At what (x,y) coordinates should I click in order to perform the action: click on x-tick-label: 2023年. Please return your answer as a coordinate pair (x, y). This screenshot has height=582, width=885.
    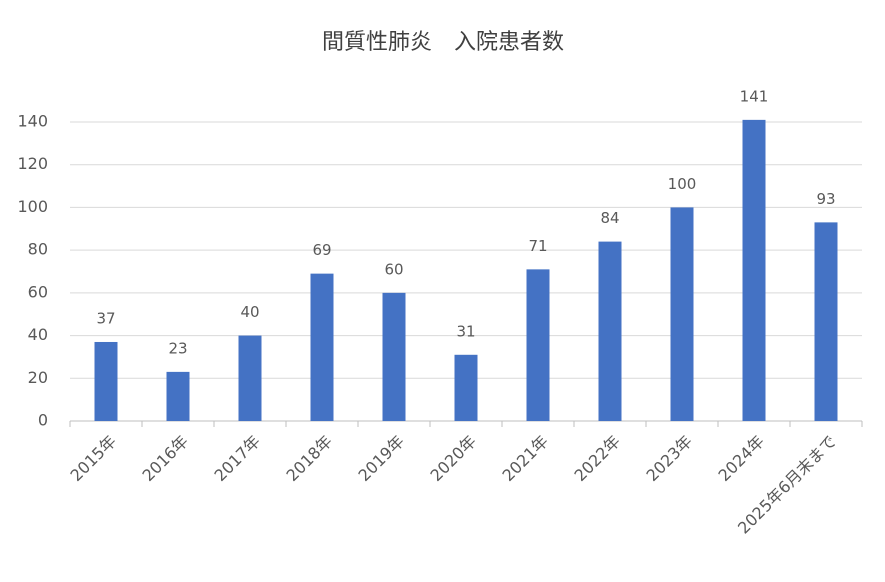
    Looking at the image, I should click on (669, 459).